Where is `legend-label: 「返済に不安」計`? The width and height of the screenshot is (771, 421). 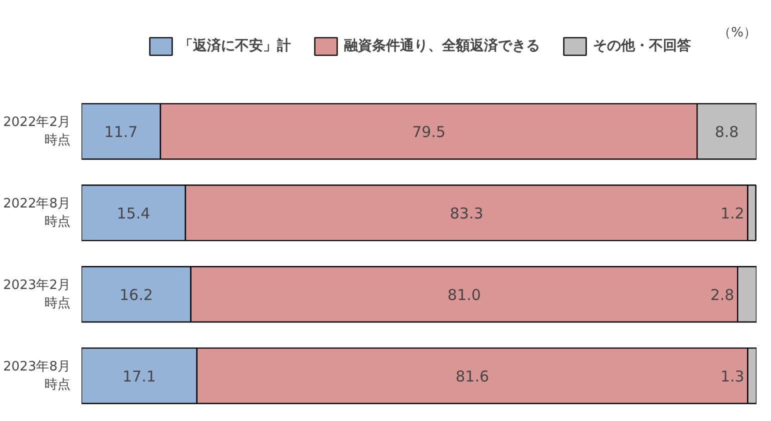
legend-label: 「返済に不安」計 is located at coordinates (235, 46).